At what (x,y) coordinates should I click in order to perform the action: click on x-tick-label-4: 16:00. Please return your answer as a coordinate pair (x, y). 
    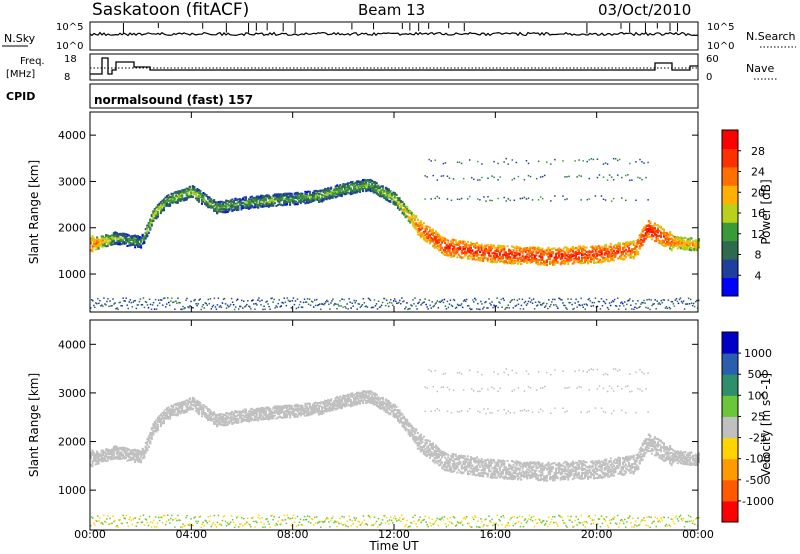
    Looking at the image, I should click on (495, 534).